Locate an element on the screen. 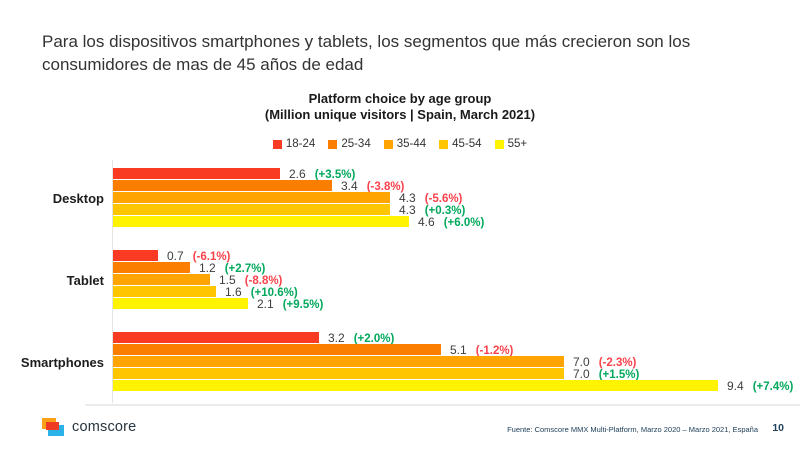 The width and height of the screenshot is (800, 449). bar-row: 3.4 (-3.8%) is located at coordinates (456, 186).